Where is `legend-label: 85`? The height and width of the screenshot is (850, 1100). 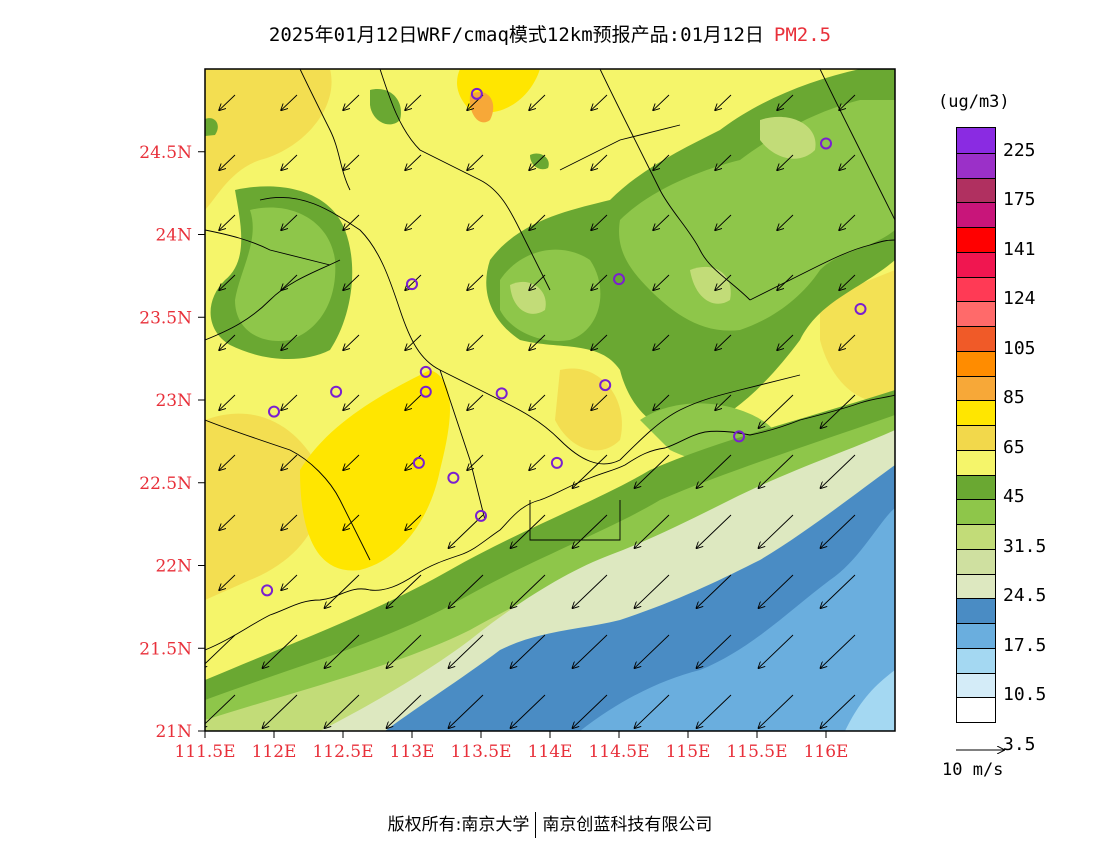 legend-label: 85 is located at coordinates (1014, 398).